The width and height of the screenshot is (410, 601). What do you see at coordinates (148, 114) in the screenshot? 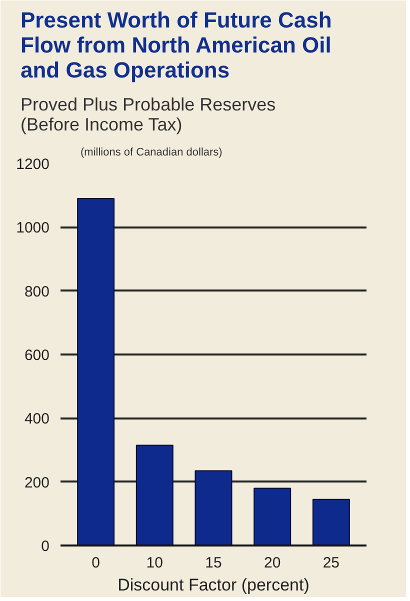
I see `chart-subtitle: Proved Plus Probable Reserves (Before Income Tax)` at bounding box center [148, 114].